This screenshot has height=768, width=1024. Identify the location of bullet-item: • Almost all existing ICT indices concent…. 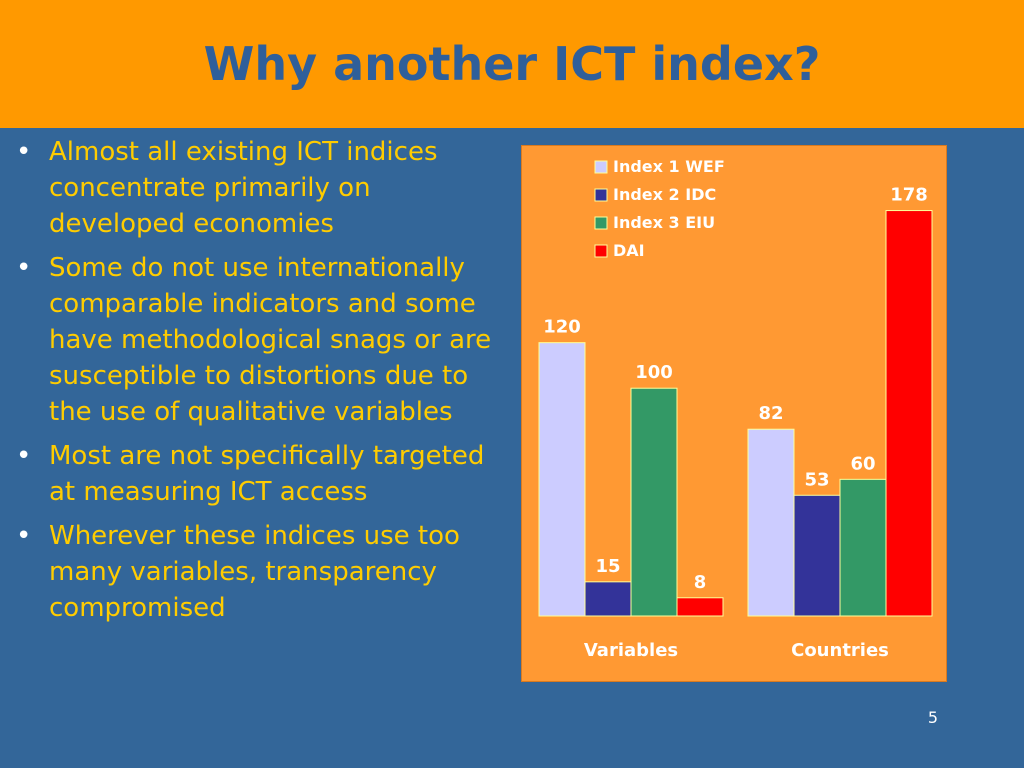
(258, 188).